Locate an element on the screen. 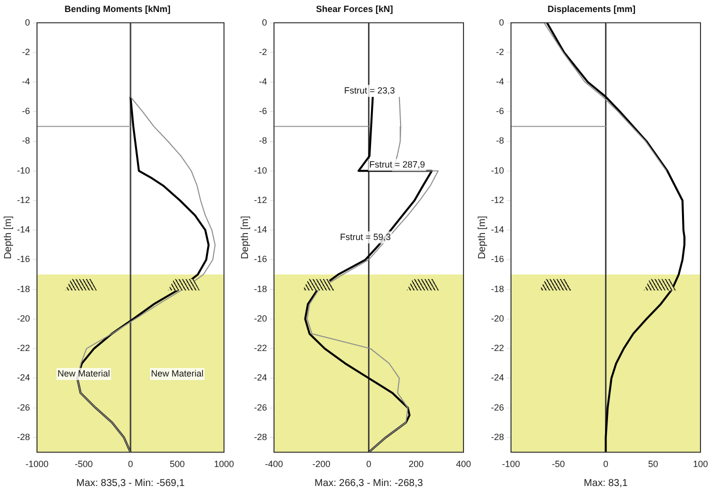  x-tick-label: 200 is located at coordinates (416, 464).